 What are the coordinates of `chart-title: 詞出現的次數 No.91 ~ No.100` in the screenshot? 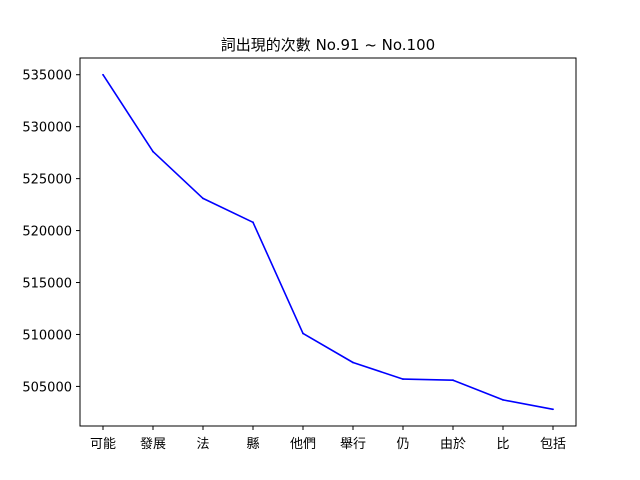 It's located at (328, 45).